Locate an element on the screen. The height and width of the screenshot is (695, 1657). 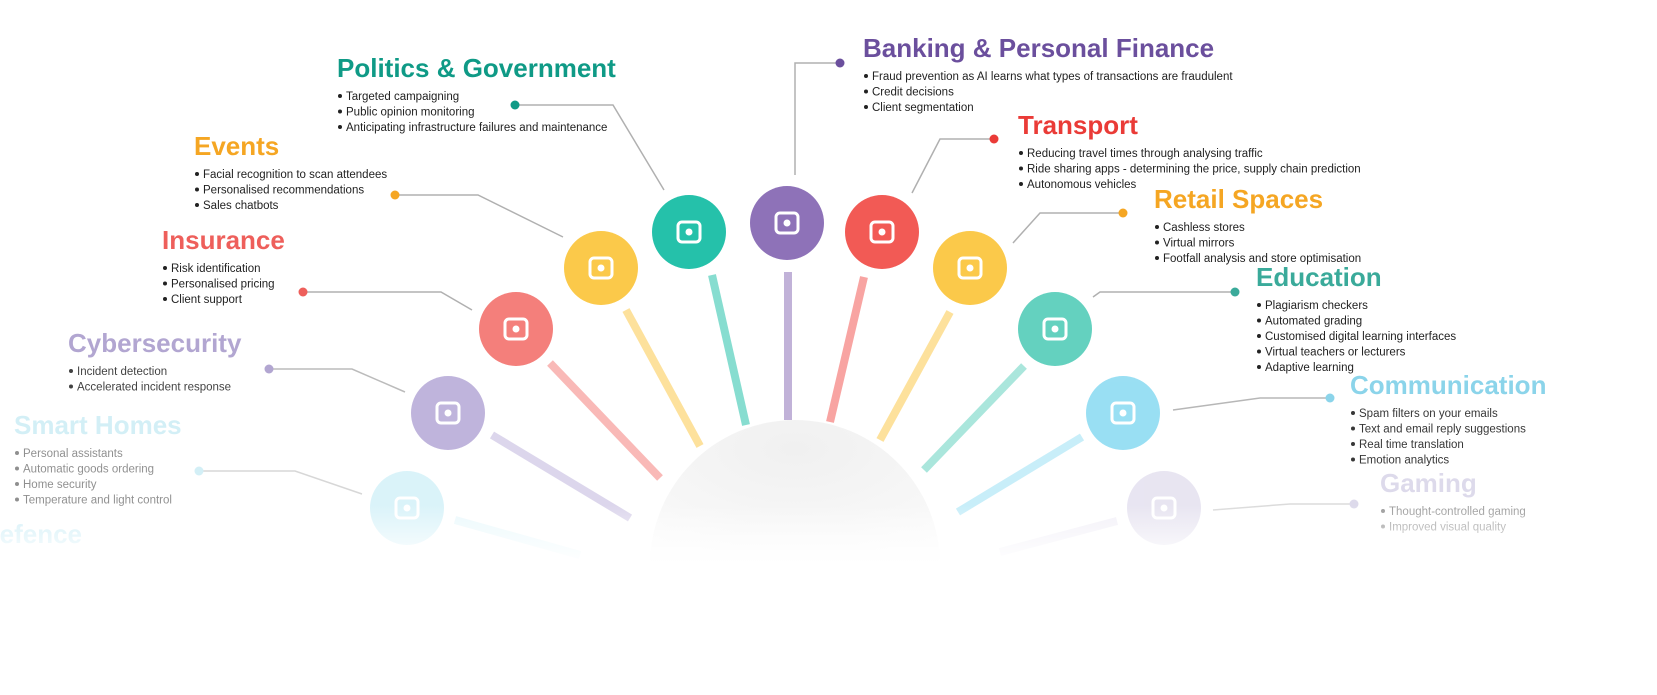
bullet-text: Customised digital learning interfaces is located at coordinates (1360, 337).